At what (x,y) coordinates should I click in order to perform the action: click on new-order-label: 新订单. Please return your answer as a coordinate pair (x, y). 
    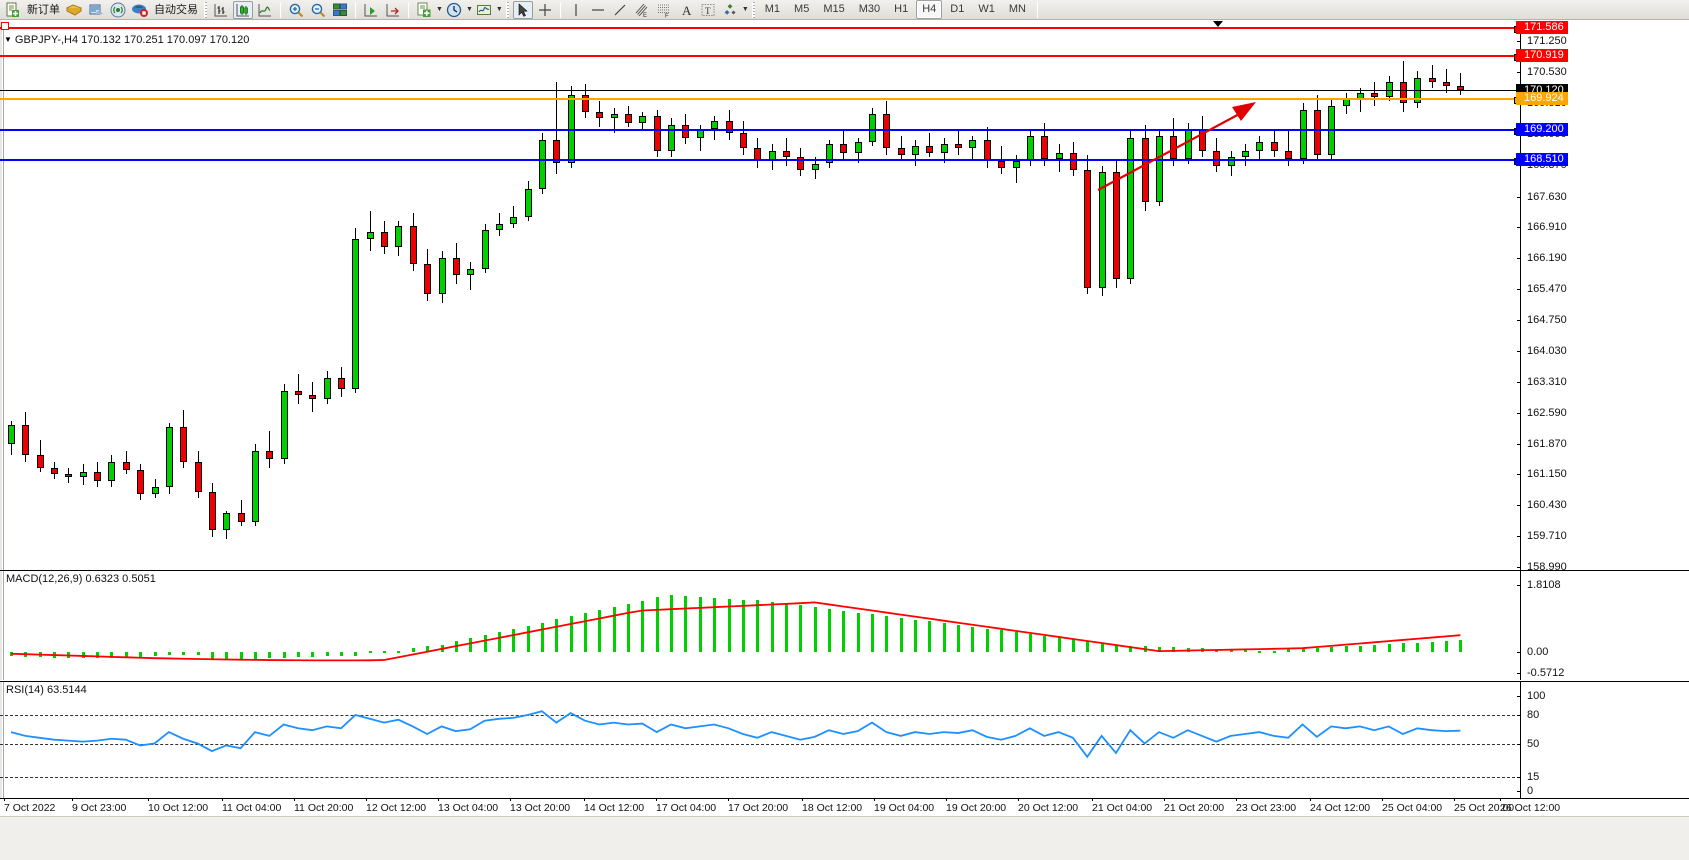
    Looking at the image, I should click on (43, 9).